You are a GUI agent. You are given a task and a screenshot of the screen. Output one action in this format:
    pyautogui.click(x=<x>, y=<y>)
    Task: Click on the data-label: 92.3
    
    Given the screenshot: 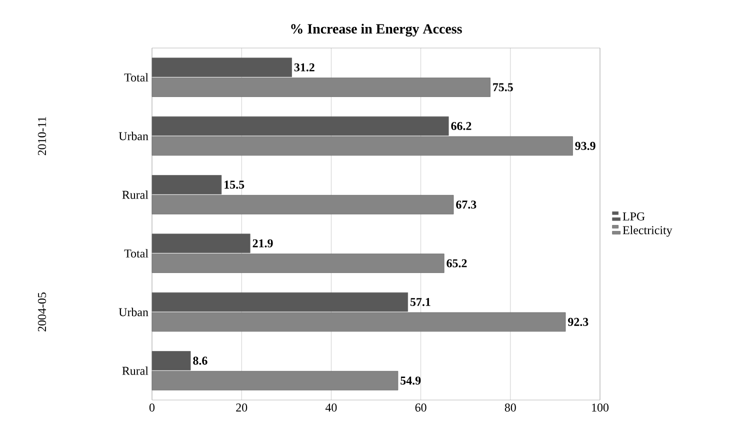 What is the action you would take?
    pyautogui.click(x=578, y=322)
    